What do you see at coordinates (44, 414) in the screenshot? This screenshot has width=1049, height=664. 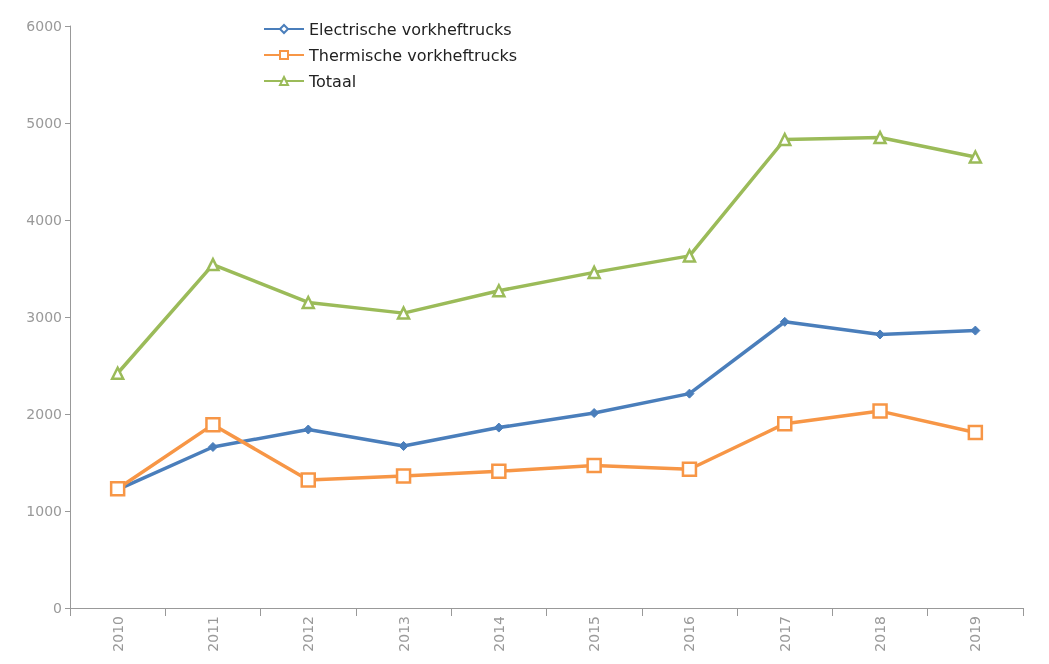 I see `y-tick-label: 2000` at bounding box center [44, 414].